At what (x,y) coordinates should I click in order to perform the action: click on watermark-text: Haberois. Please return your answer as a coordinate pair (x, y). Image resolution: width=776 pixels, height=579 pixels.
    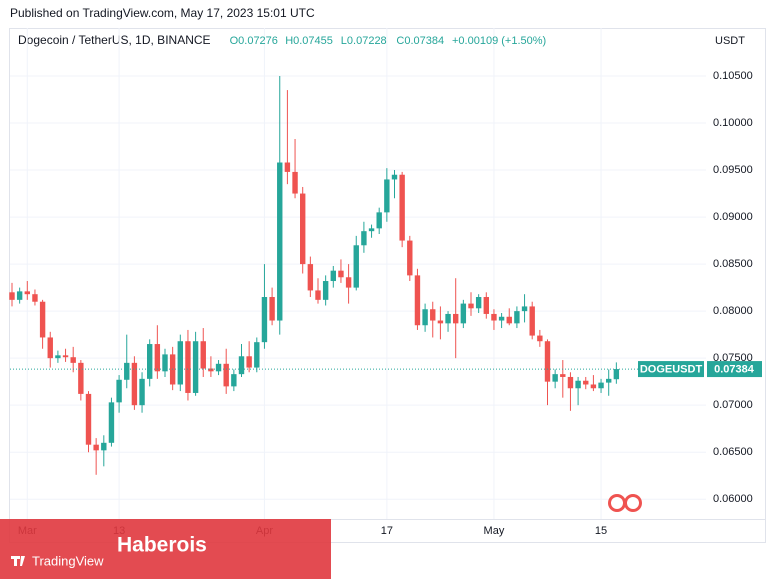
    Looking at the image, I should click on (162, 545).